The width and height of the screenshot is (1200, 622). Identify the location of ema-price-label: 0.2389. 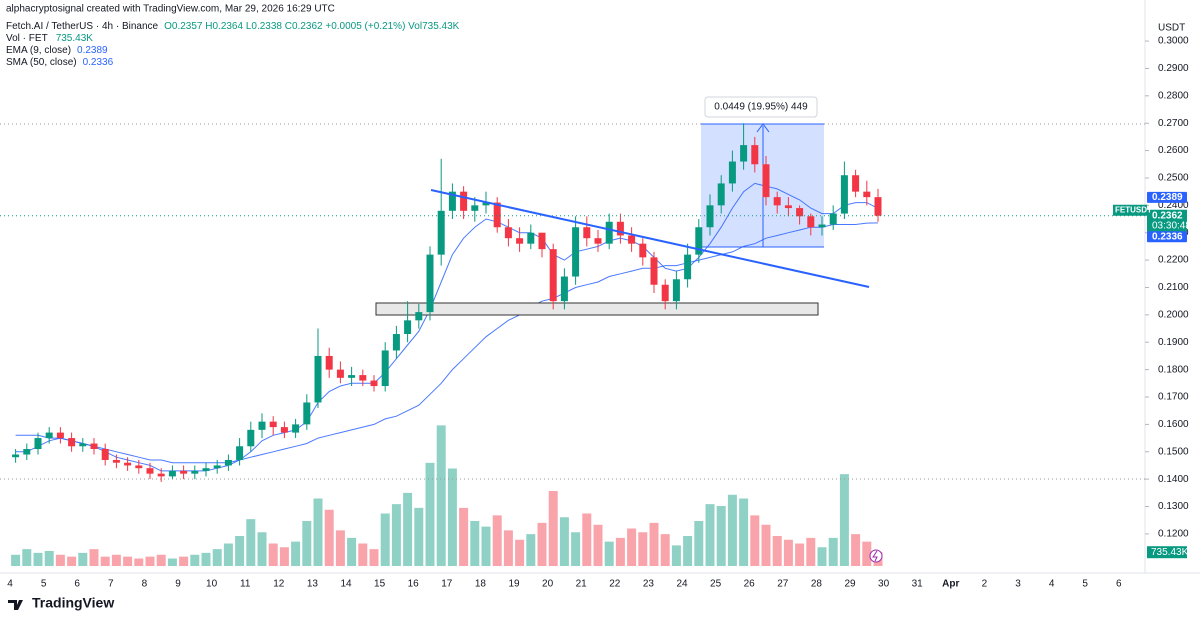
(1167, 197).